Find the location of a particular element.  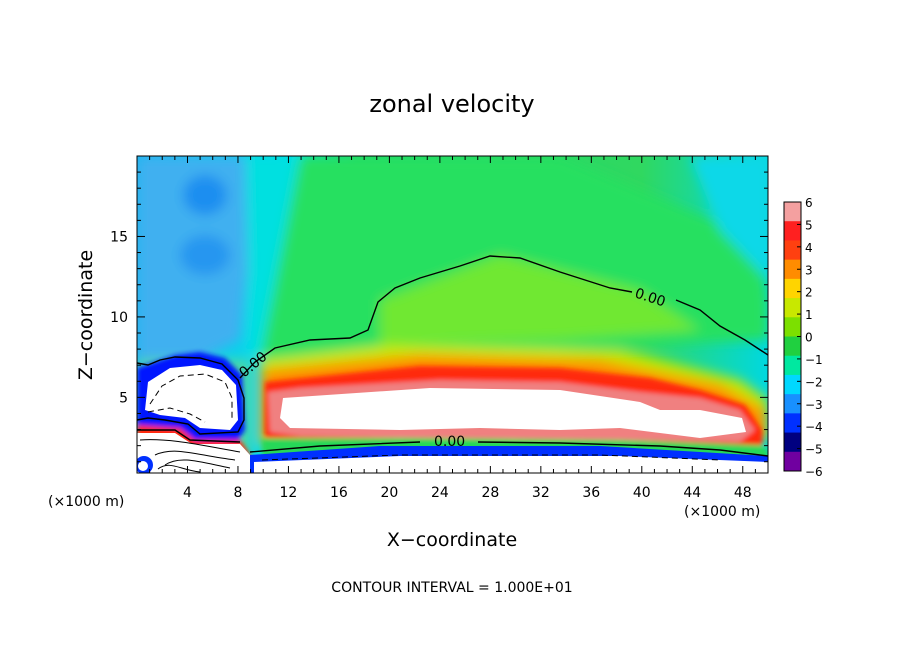

x-tick-label: 16 is located at coordinates (339, 493).